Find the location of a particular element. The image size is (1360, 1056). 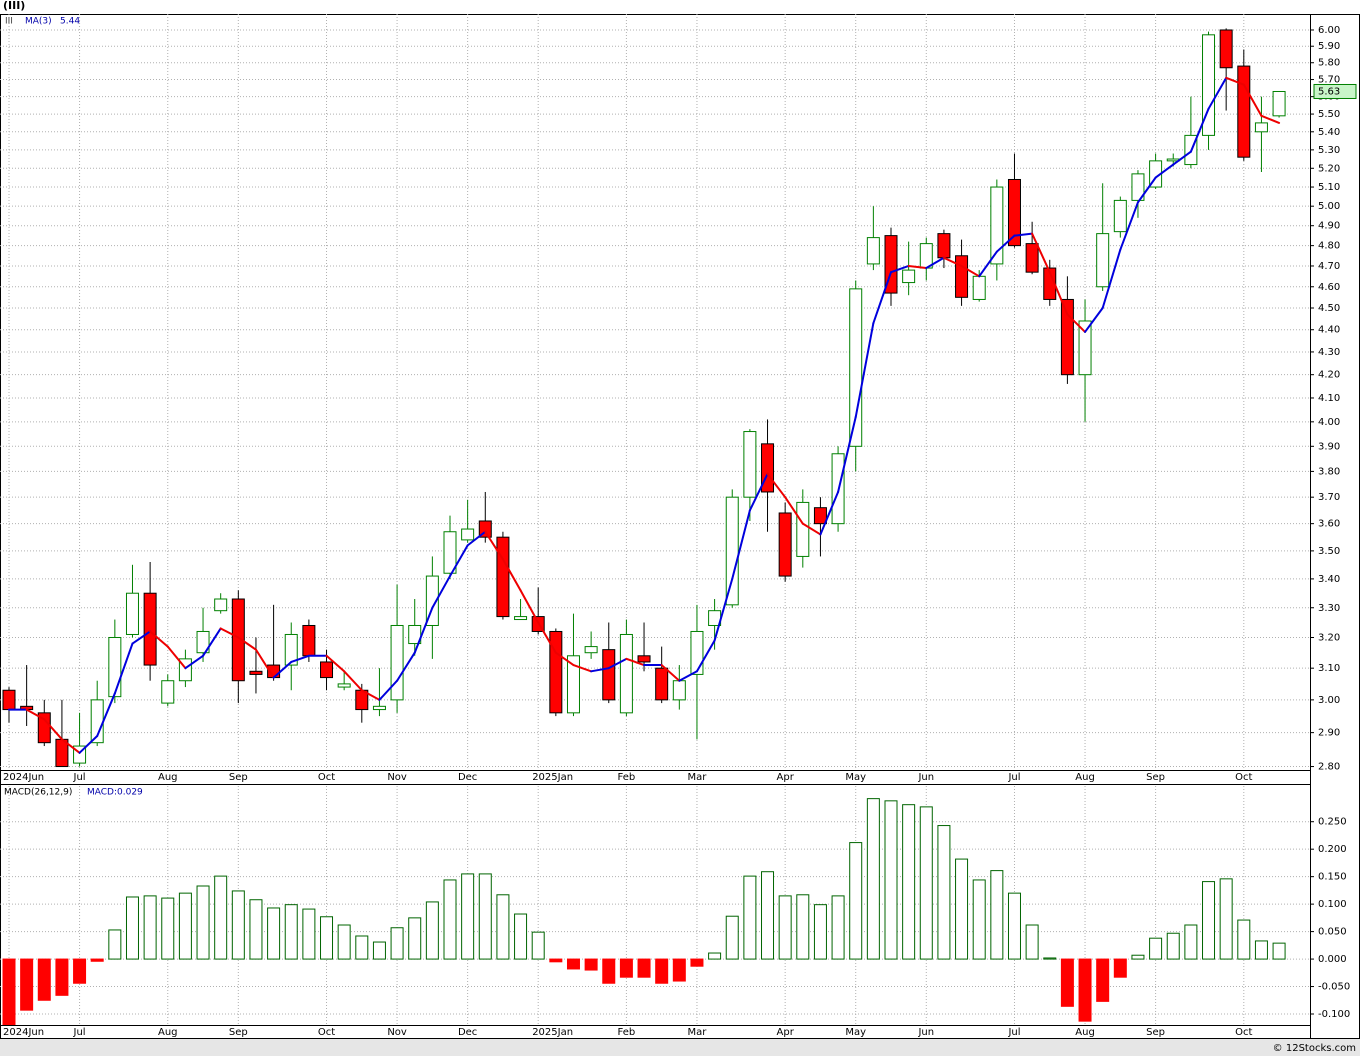

y-tick-label: -0.050 is located at coordinates (1334, 987).